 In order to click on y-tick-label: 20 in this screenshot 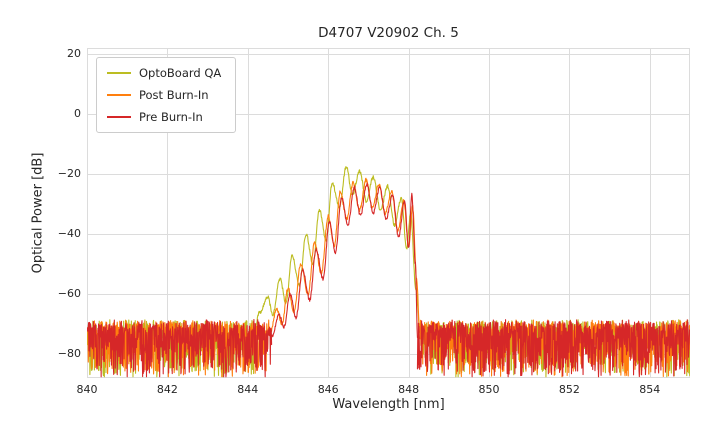, I will do `click(74, 53)`.